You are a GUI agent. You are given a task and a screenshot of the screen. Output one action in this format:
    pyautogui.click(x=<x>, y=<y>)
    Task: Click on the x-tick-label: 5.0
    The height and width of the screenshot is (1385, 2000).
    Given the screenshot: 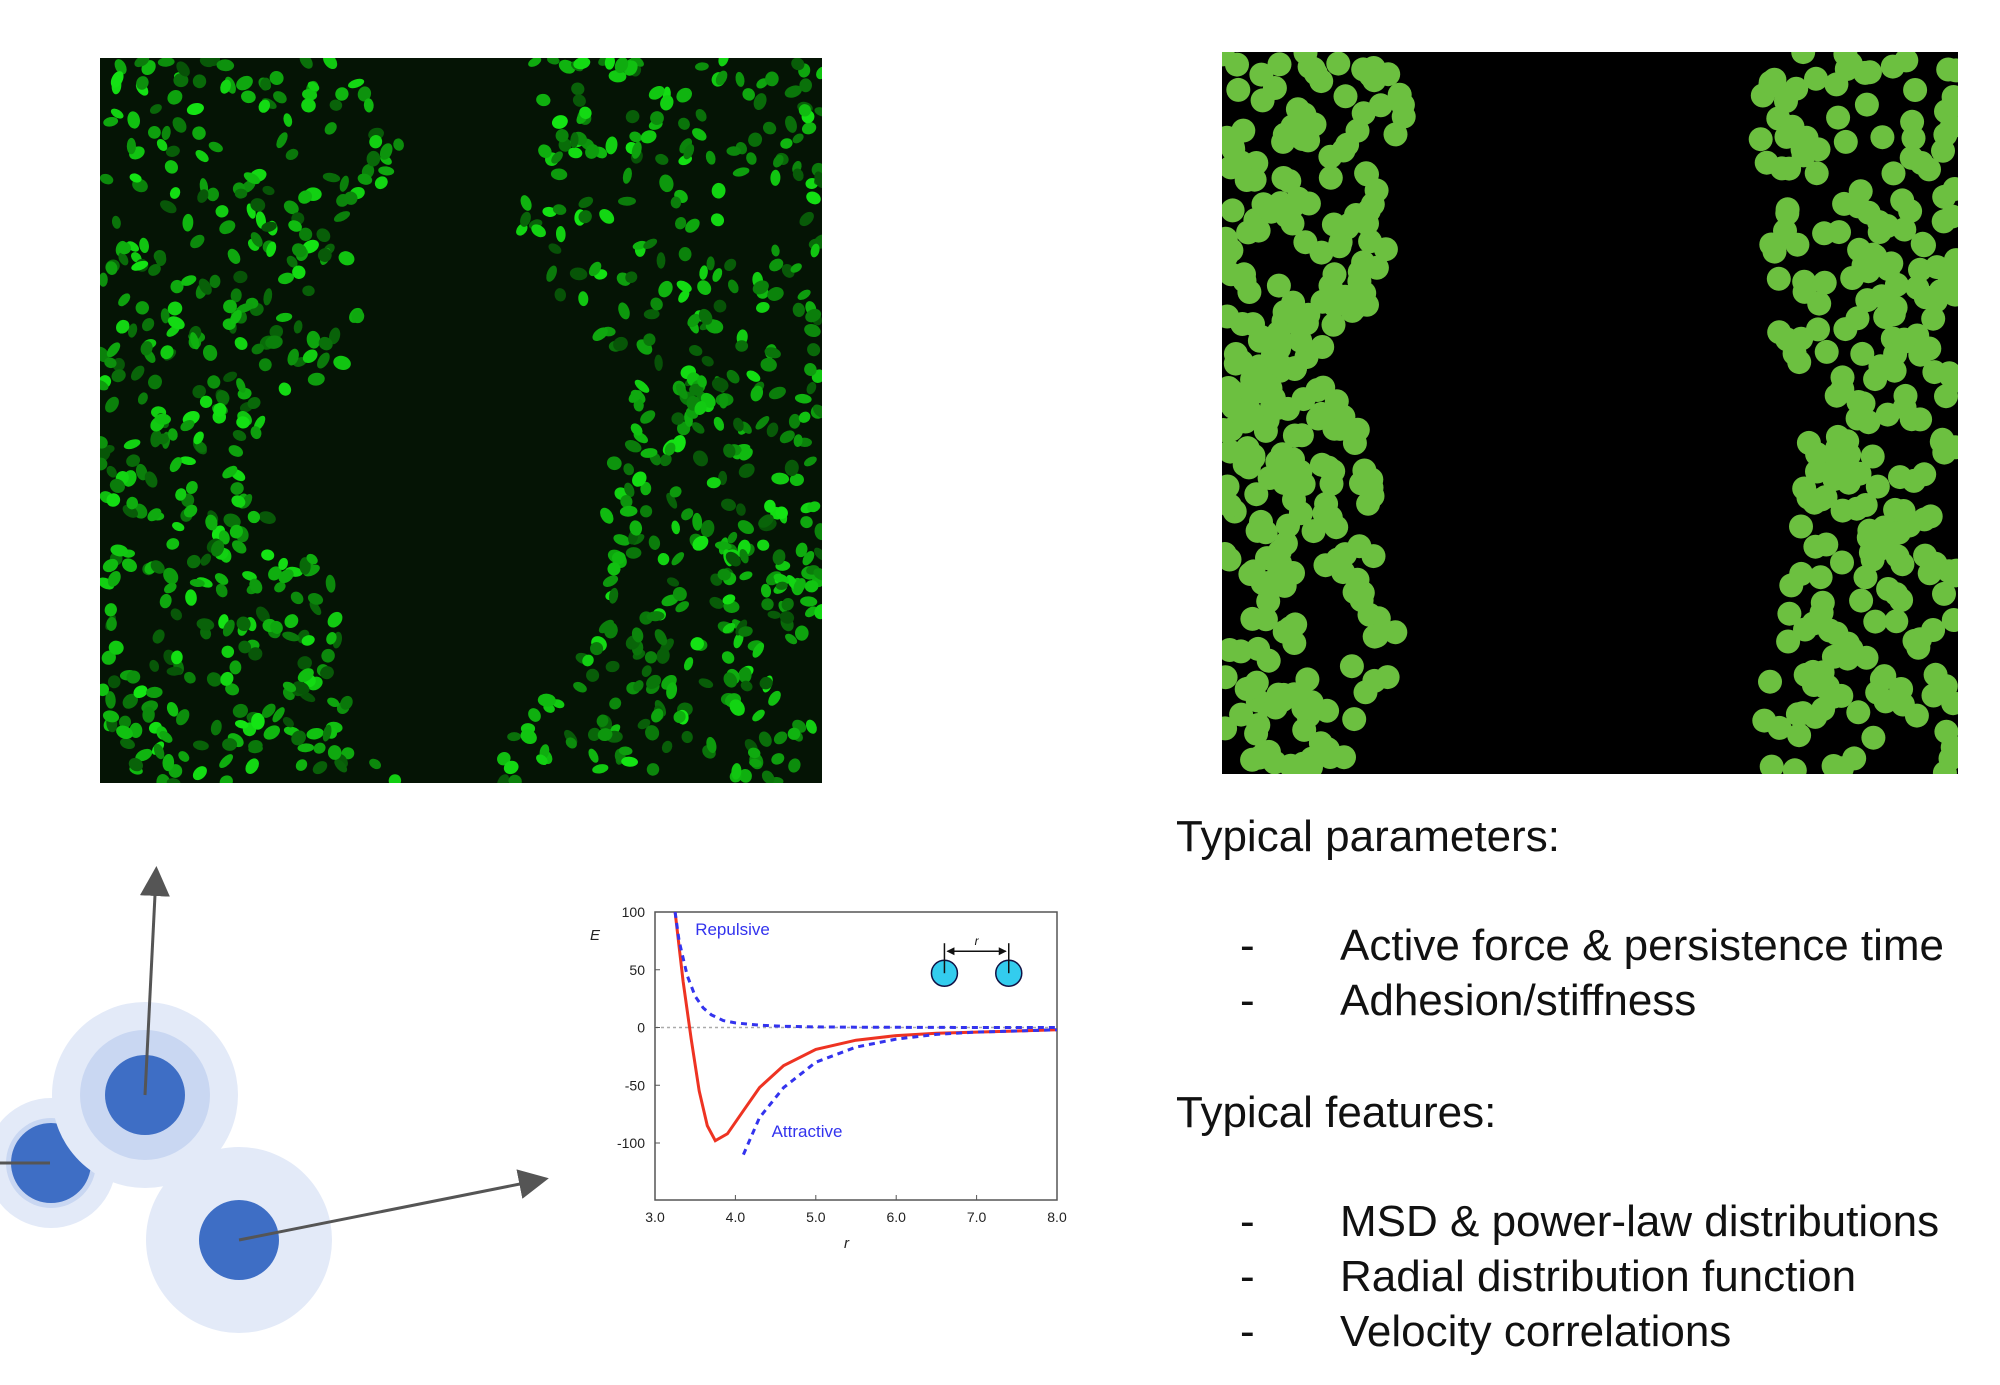 What is the action you would take?
    pyautogui.click(x=816, y=1217)
    